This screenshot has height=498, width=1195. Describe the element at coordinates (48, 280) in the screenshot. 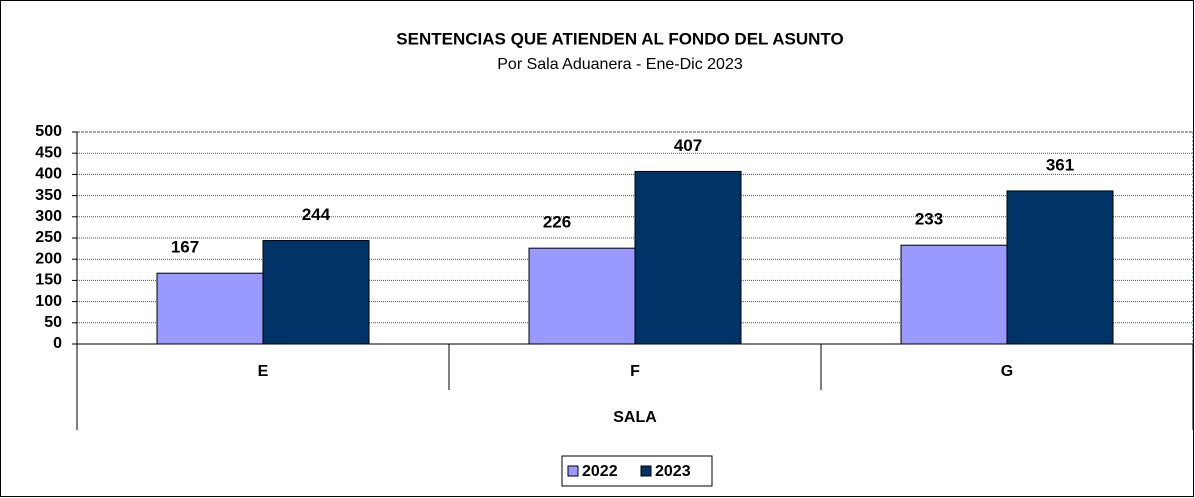

I see `y-tick-label: 150` at that location.